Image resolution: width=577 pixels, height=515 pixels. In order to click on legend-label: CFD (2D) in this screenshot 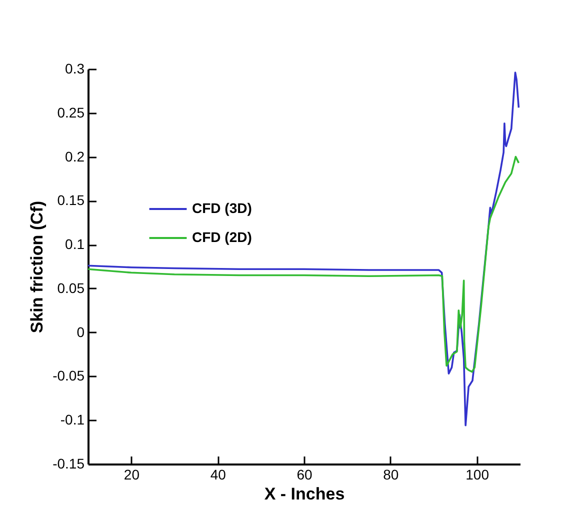, I will do `click(222, 237)`.